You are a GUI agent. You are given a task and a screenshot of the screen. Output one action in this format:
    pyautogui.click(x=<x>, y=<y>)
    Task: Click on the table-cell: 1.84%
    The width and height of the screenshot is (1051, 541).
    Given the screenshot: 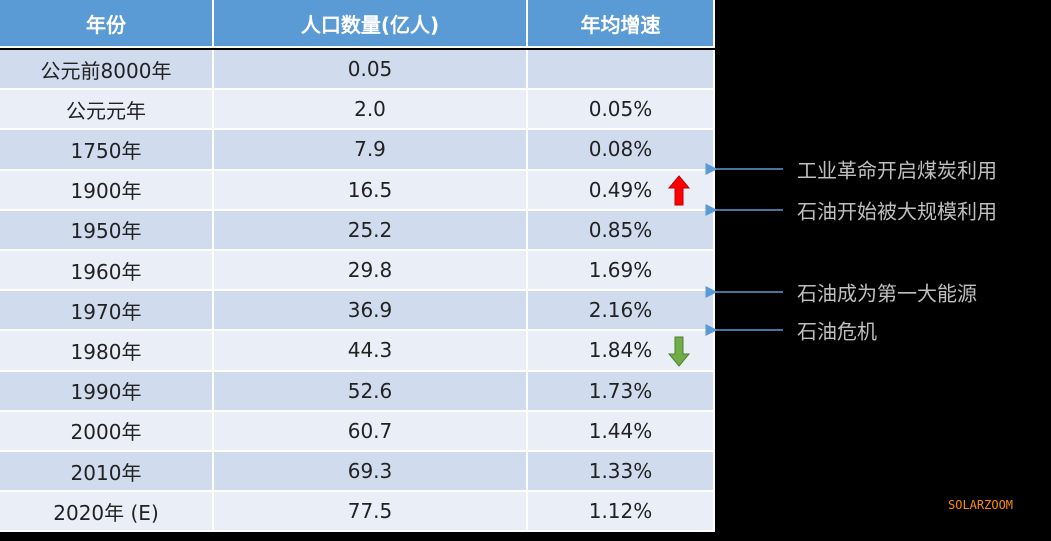 What is the action you would take?
    pyautogui.click(x=621, y=351)
    